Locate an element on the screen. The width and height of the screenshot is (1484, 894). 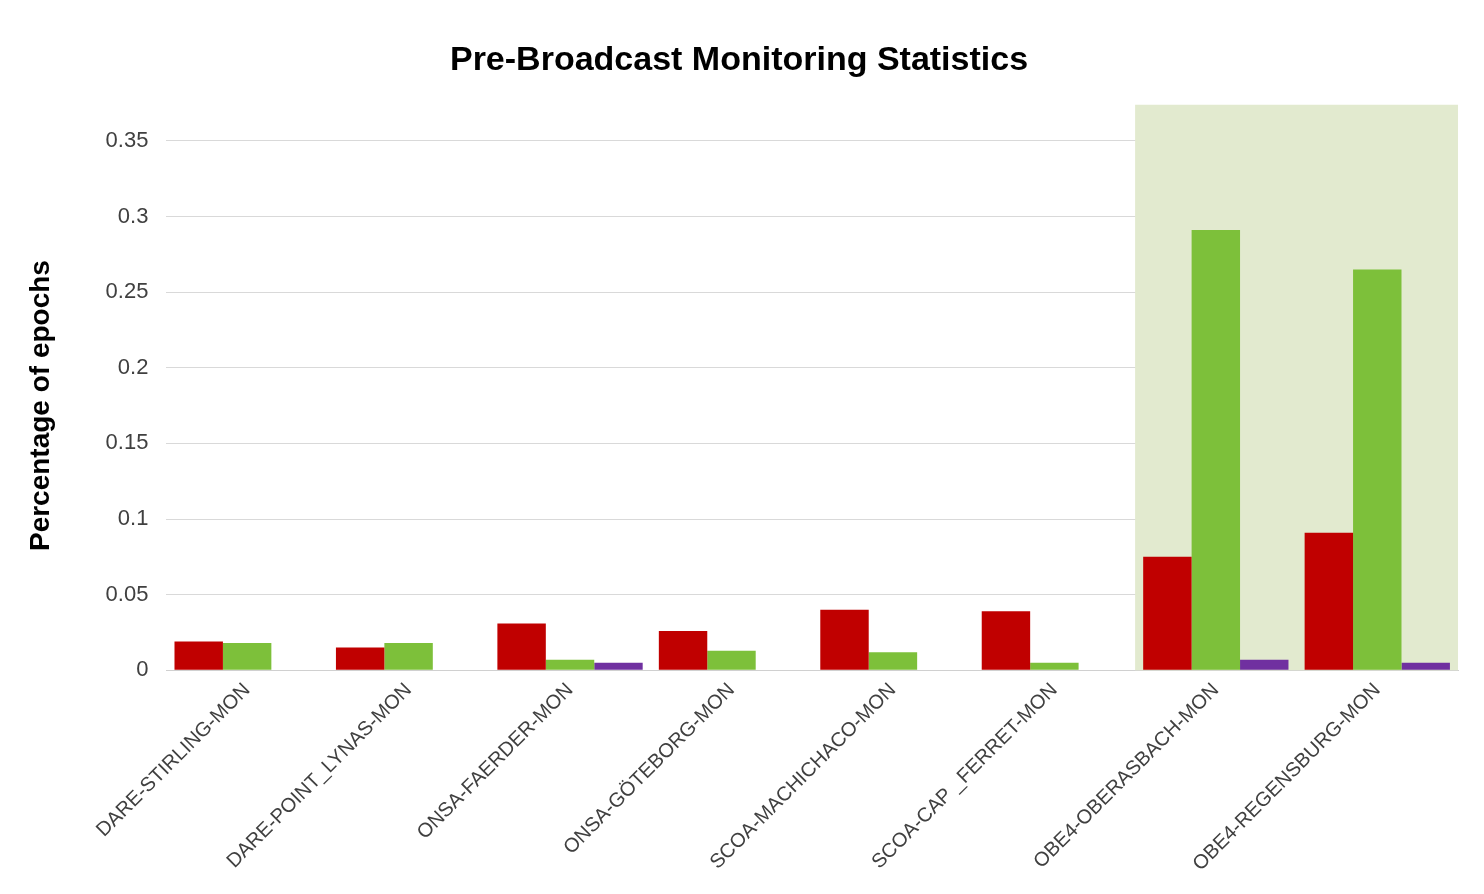
y-tick-label: 0.05 is located at coordinates (127, 593).